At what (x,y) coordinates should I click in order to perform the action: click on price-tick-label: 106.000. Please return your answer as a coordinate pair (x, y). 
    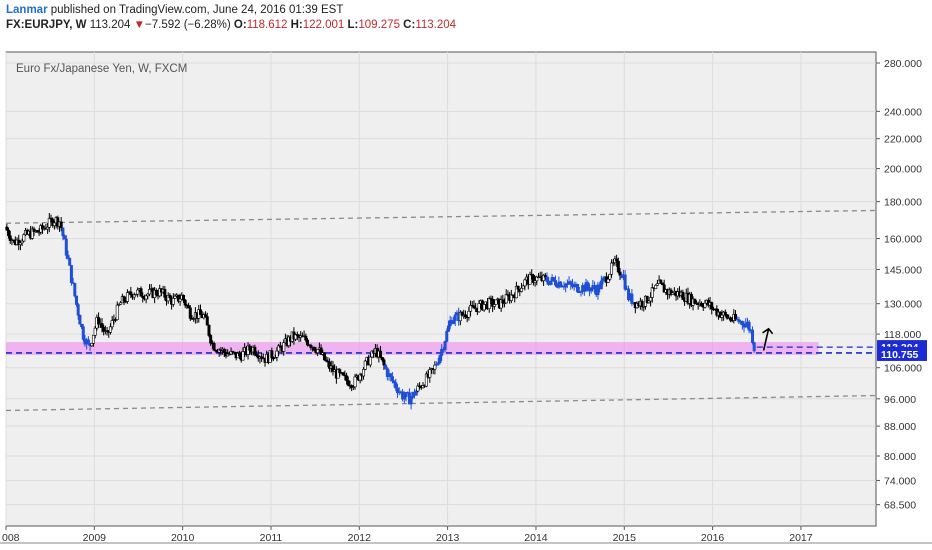
    Looking at the image, I should click on (903, 369).